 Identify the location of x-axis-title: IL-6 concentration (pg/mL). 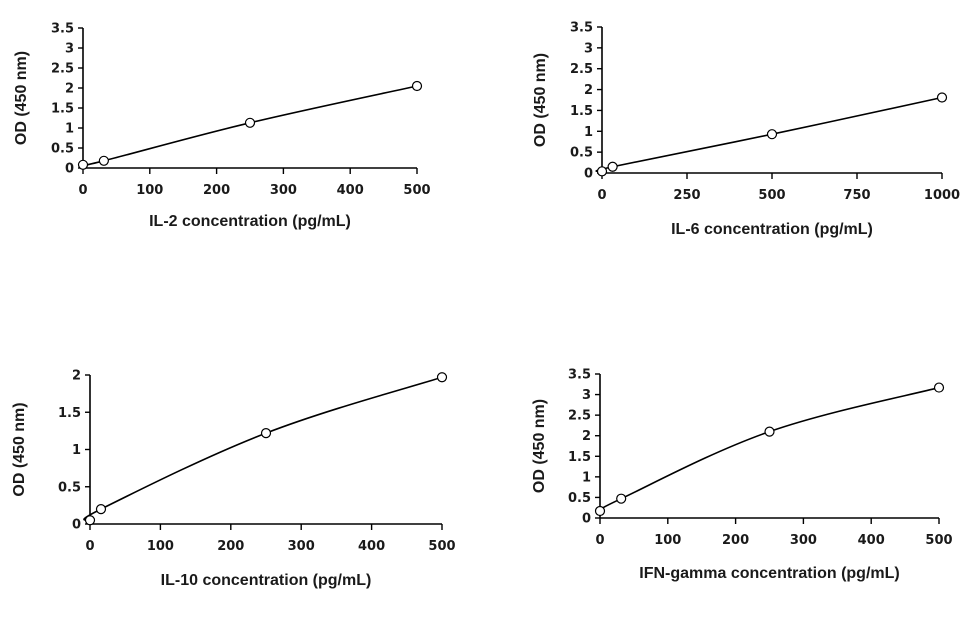
(772, 229).